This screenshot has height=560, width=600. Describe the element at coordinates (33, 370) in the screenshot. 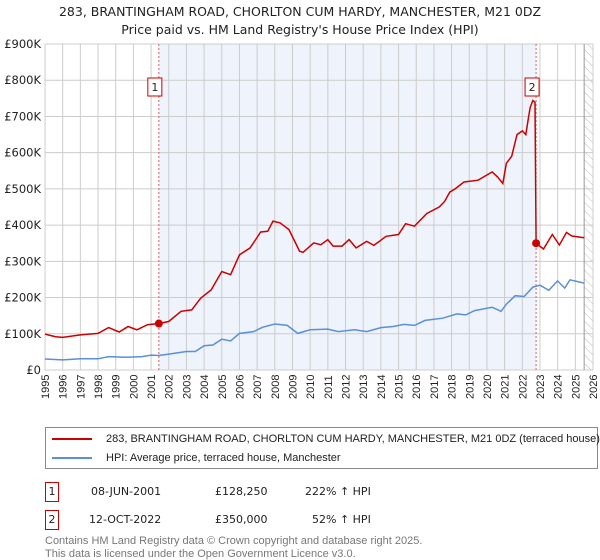

I see `y-tick-label: £0` at that location.